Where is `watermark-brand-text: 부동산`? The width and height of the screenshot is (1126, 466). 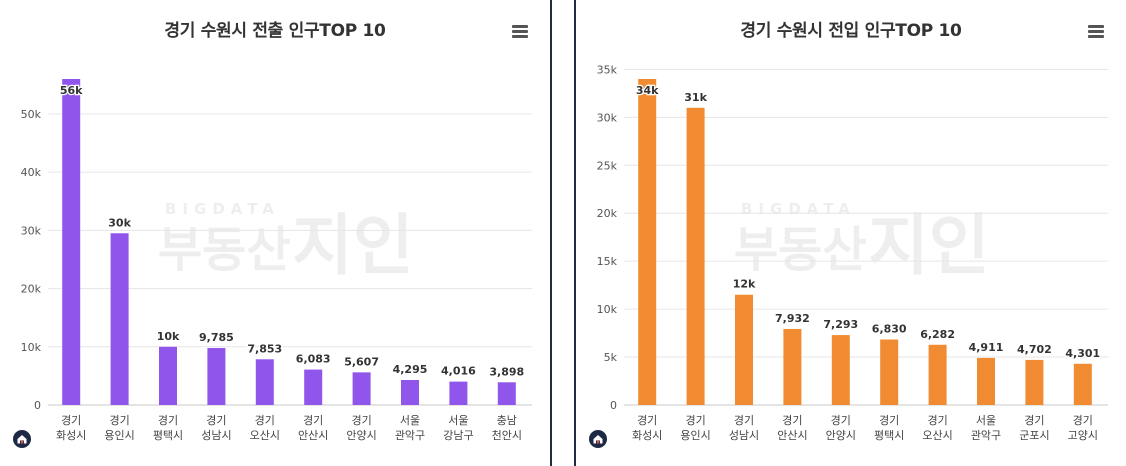 watermark-brand-text: 부동산 is located at coordinates (800, 250).